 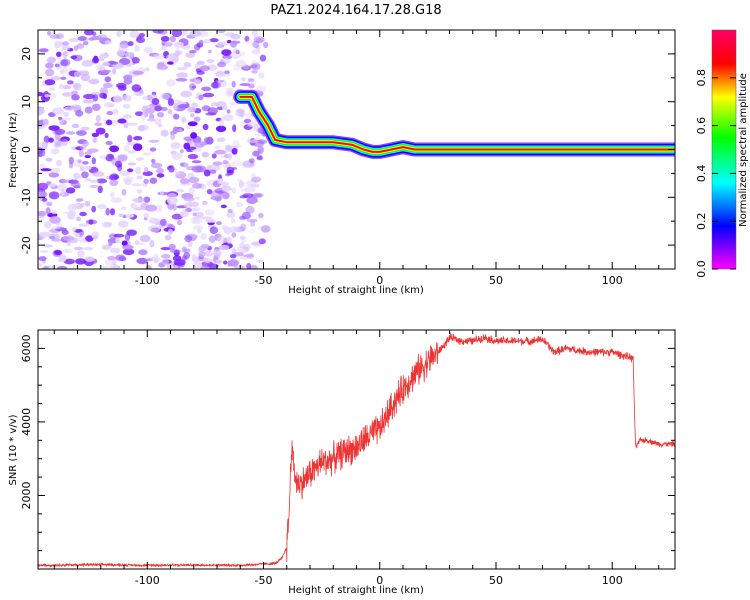 I want to click on snr-x-tick-label: -100, so click(x=147, y=580).